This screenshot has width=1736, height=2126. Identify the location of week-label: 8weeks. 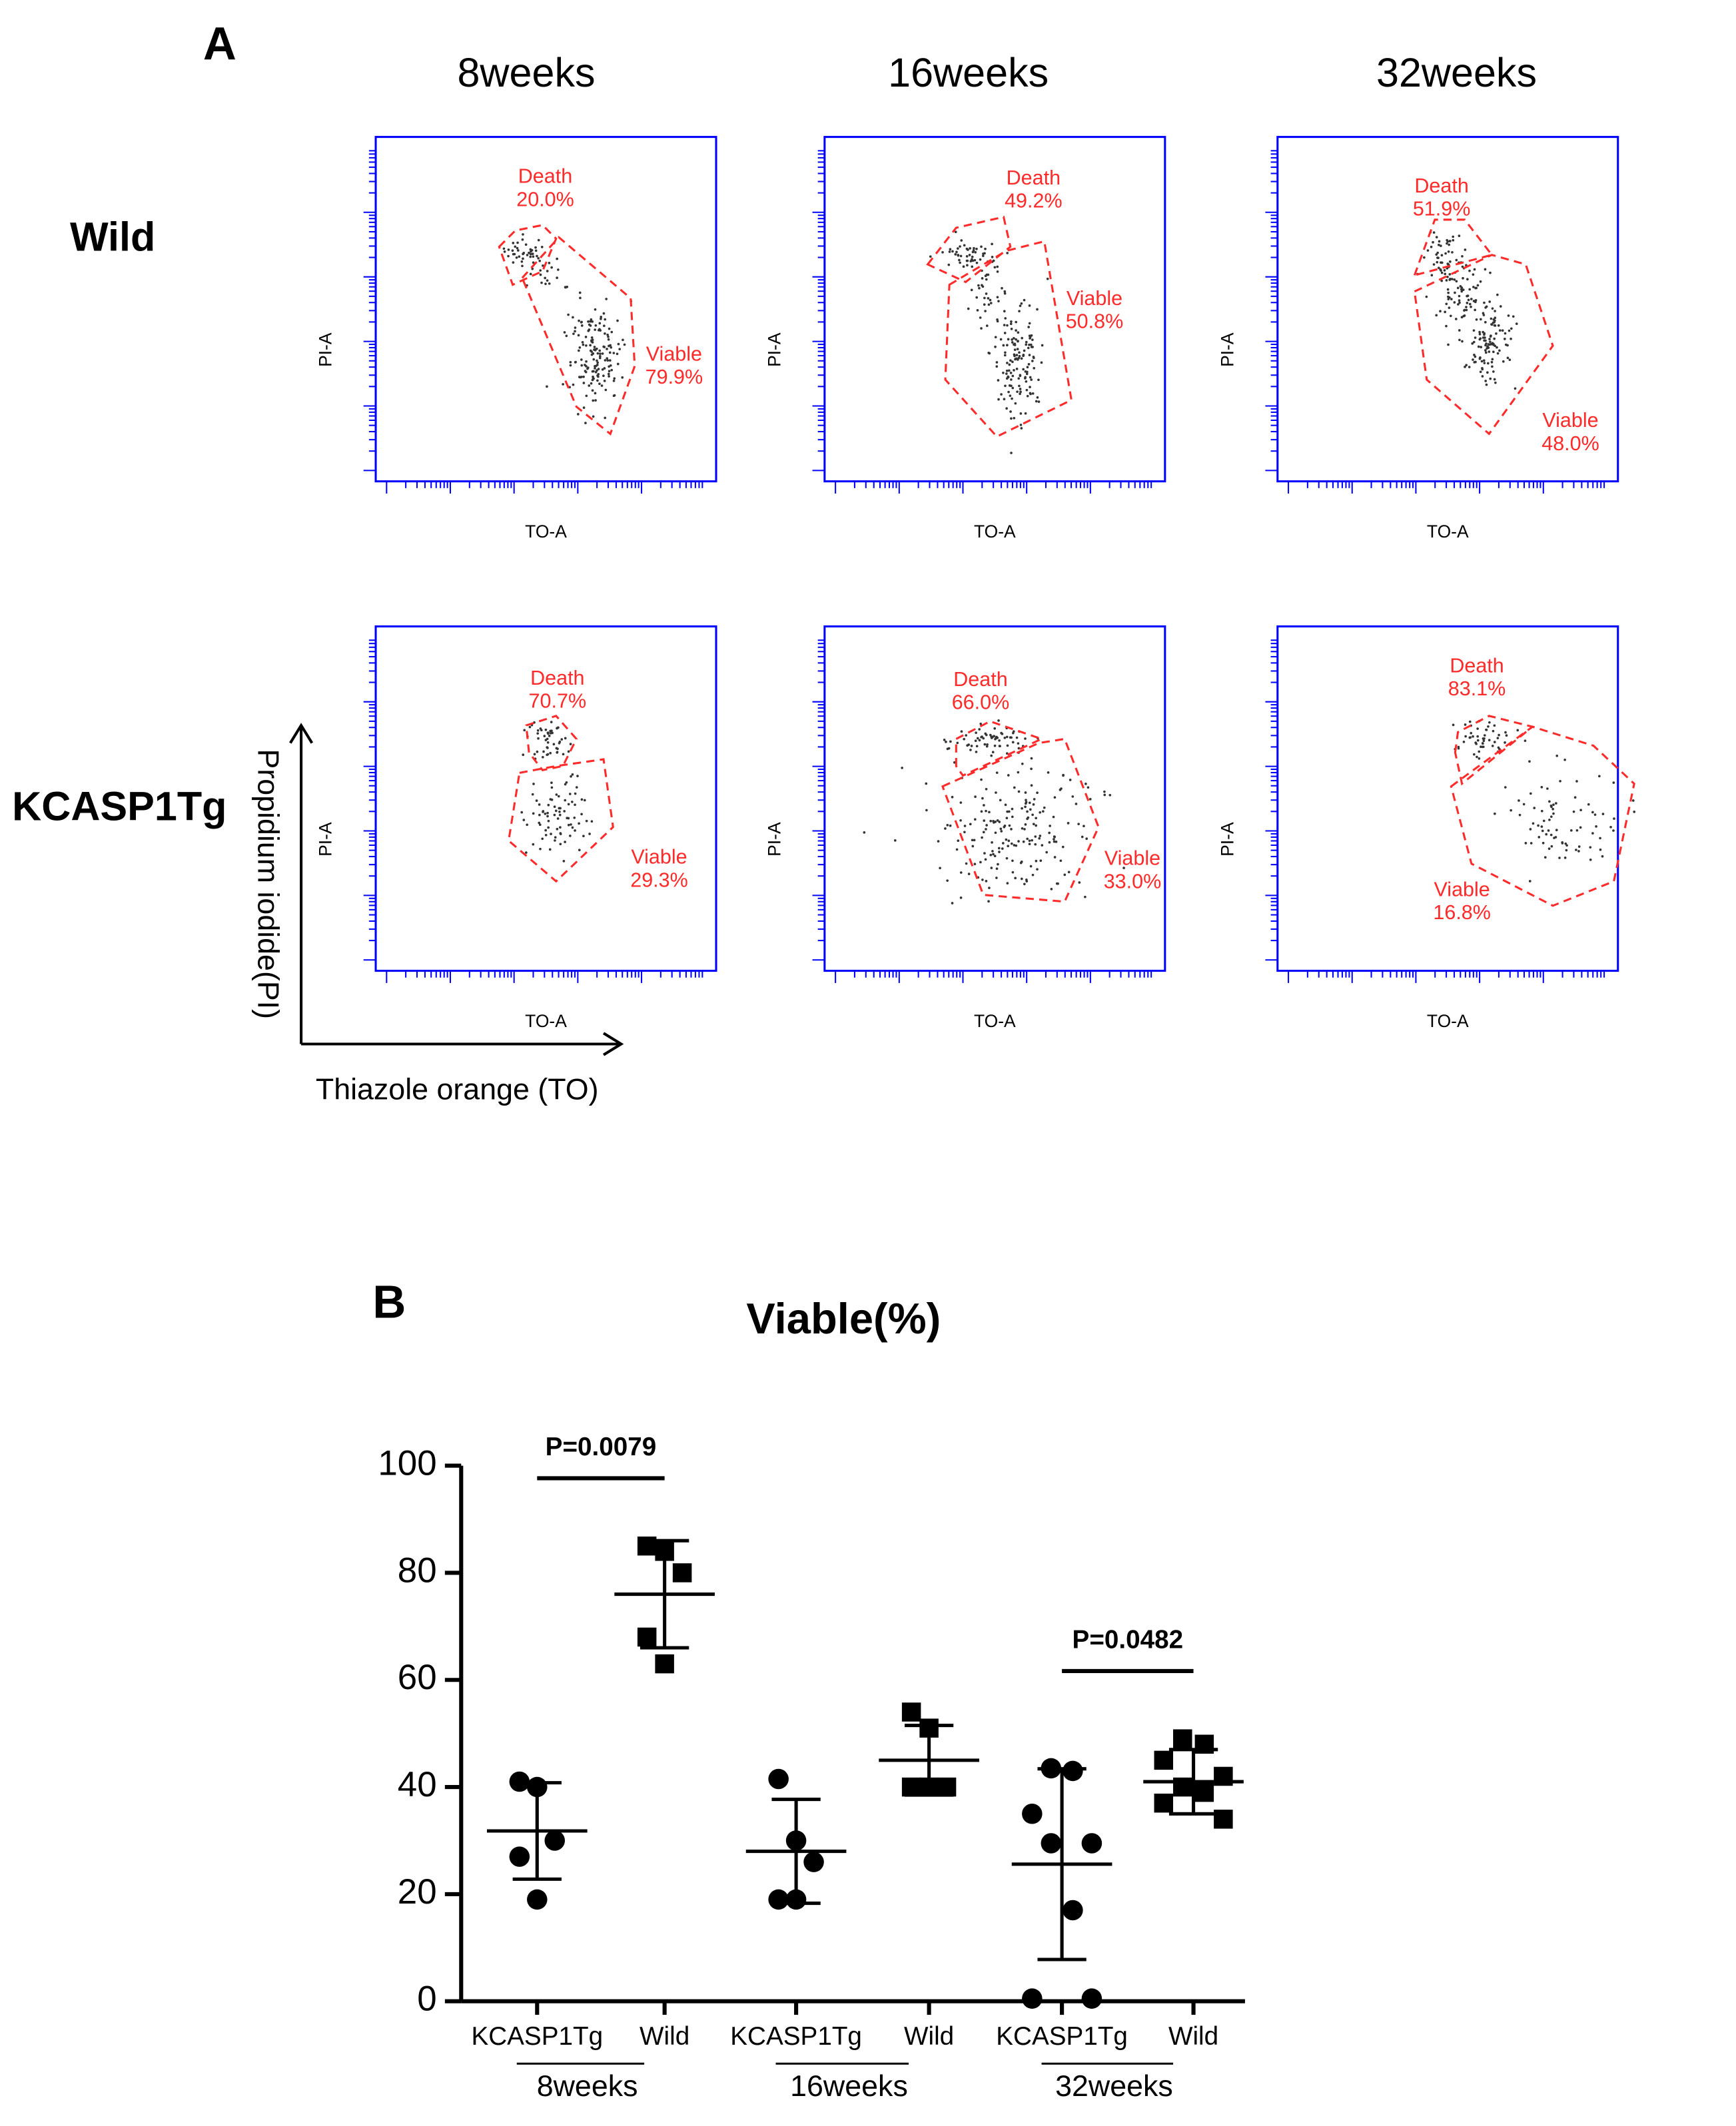
(587, 2086).